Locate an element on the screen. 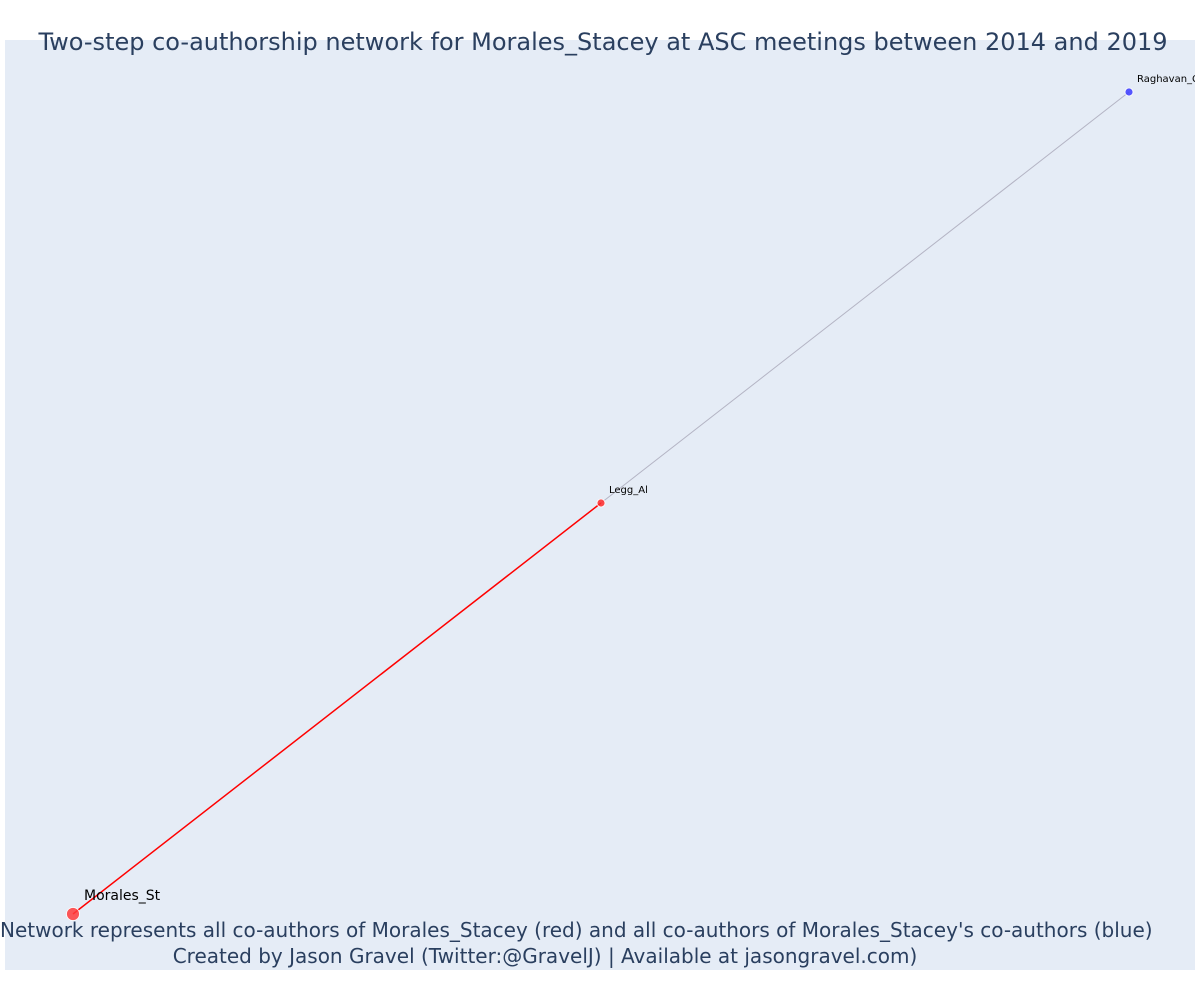 This screenshot has width=1200, height=1000. node-label-raghavan-c: Raghavan_Cl is located at coordinates (1168, 79).